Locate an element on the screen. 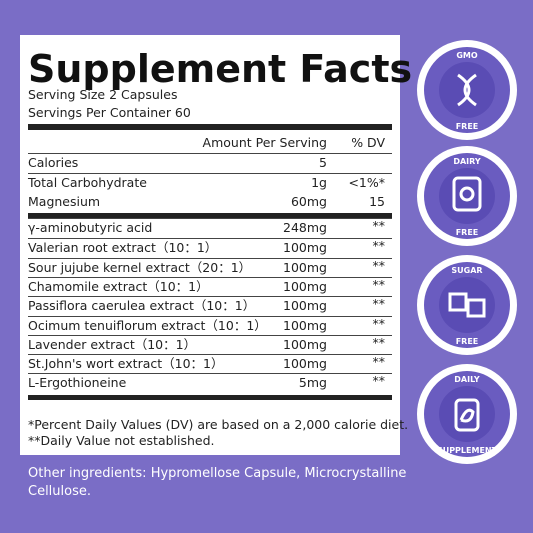 This screenshot has width=533, height=533. row-name: Magnesium is located at coordinates (64, 201).